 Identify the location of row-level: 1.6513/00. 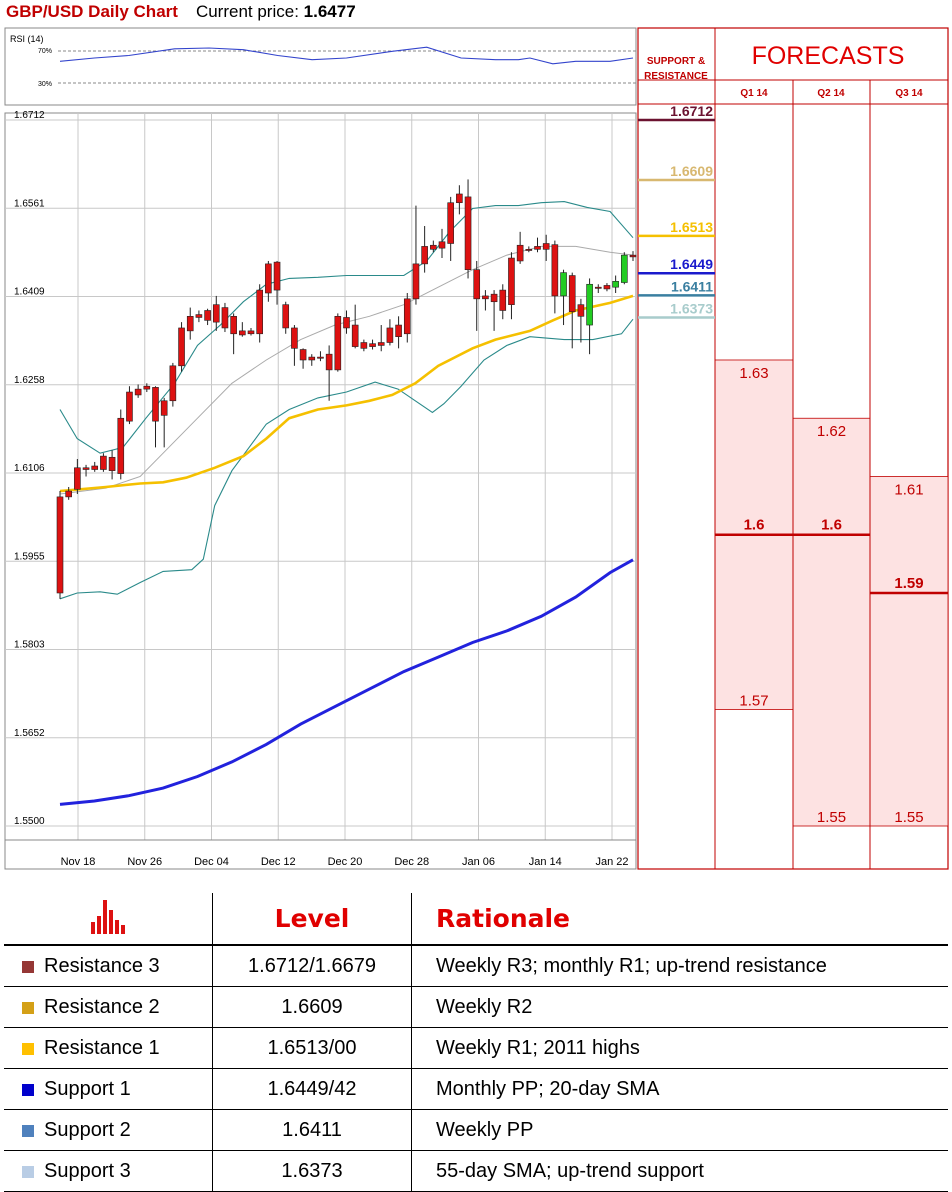
(312, 1048).